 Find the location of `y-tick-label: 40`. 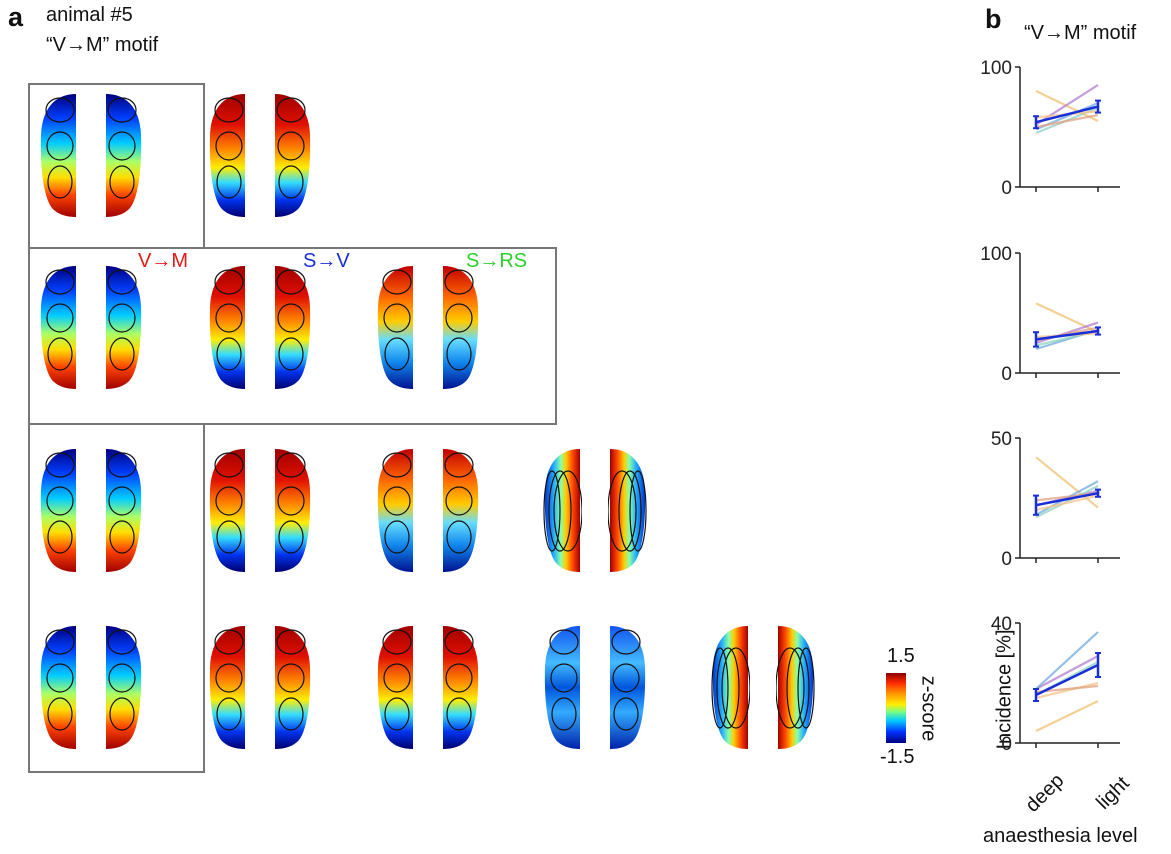

y-tick-label: 40 is located at coordinates (1001, 624).